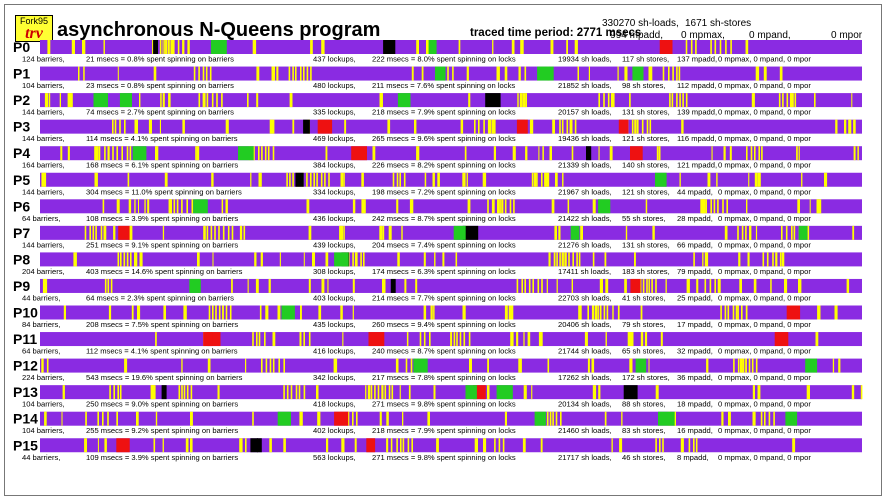 This screenshot has width=888, height=503. What do you see at coordinates (43, 271) in the screenshot?
I see `barriers-count: 204 barriers,` at bounding box center [43, 271].